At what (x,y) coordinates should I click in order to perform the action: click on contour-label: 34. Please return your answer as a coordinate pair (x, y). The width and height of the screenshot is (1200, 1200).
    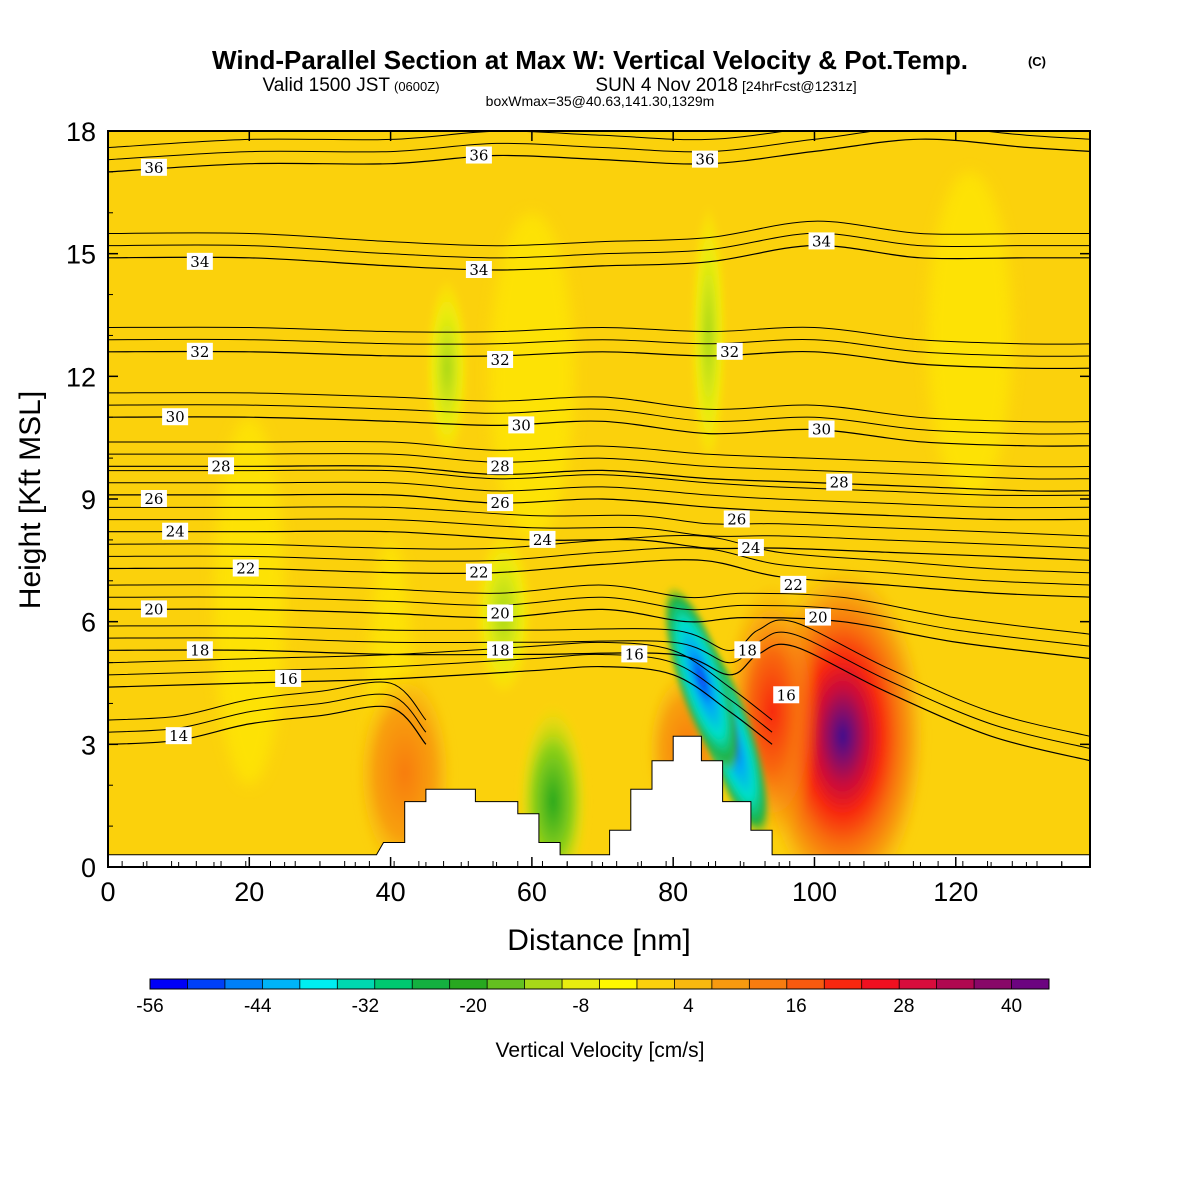
    Looking at the image, I should click on (478, 270).